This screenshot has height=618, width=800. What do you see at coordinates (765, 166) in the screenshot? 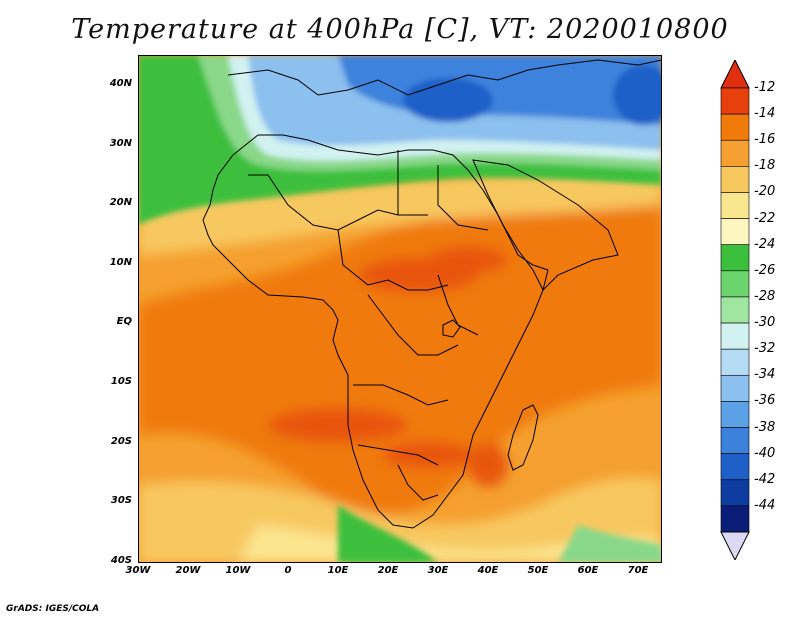
I see `colorbar-label: -18` at bounding box center [765, 166].